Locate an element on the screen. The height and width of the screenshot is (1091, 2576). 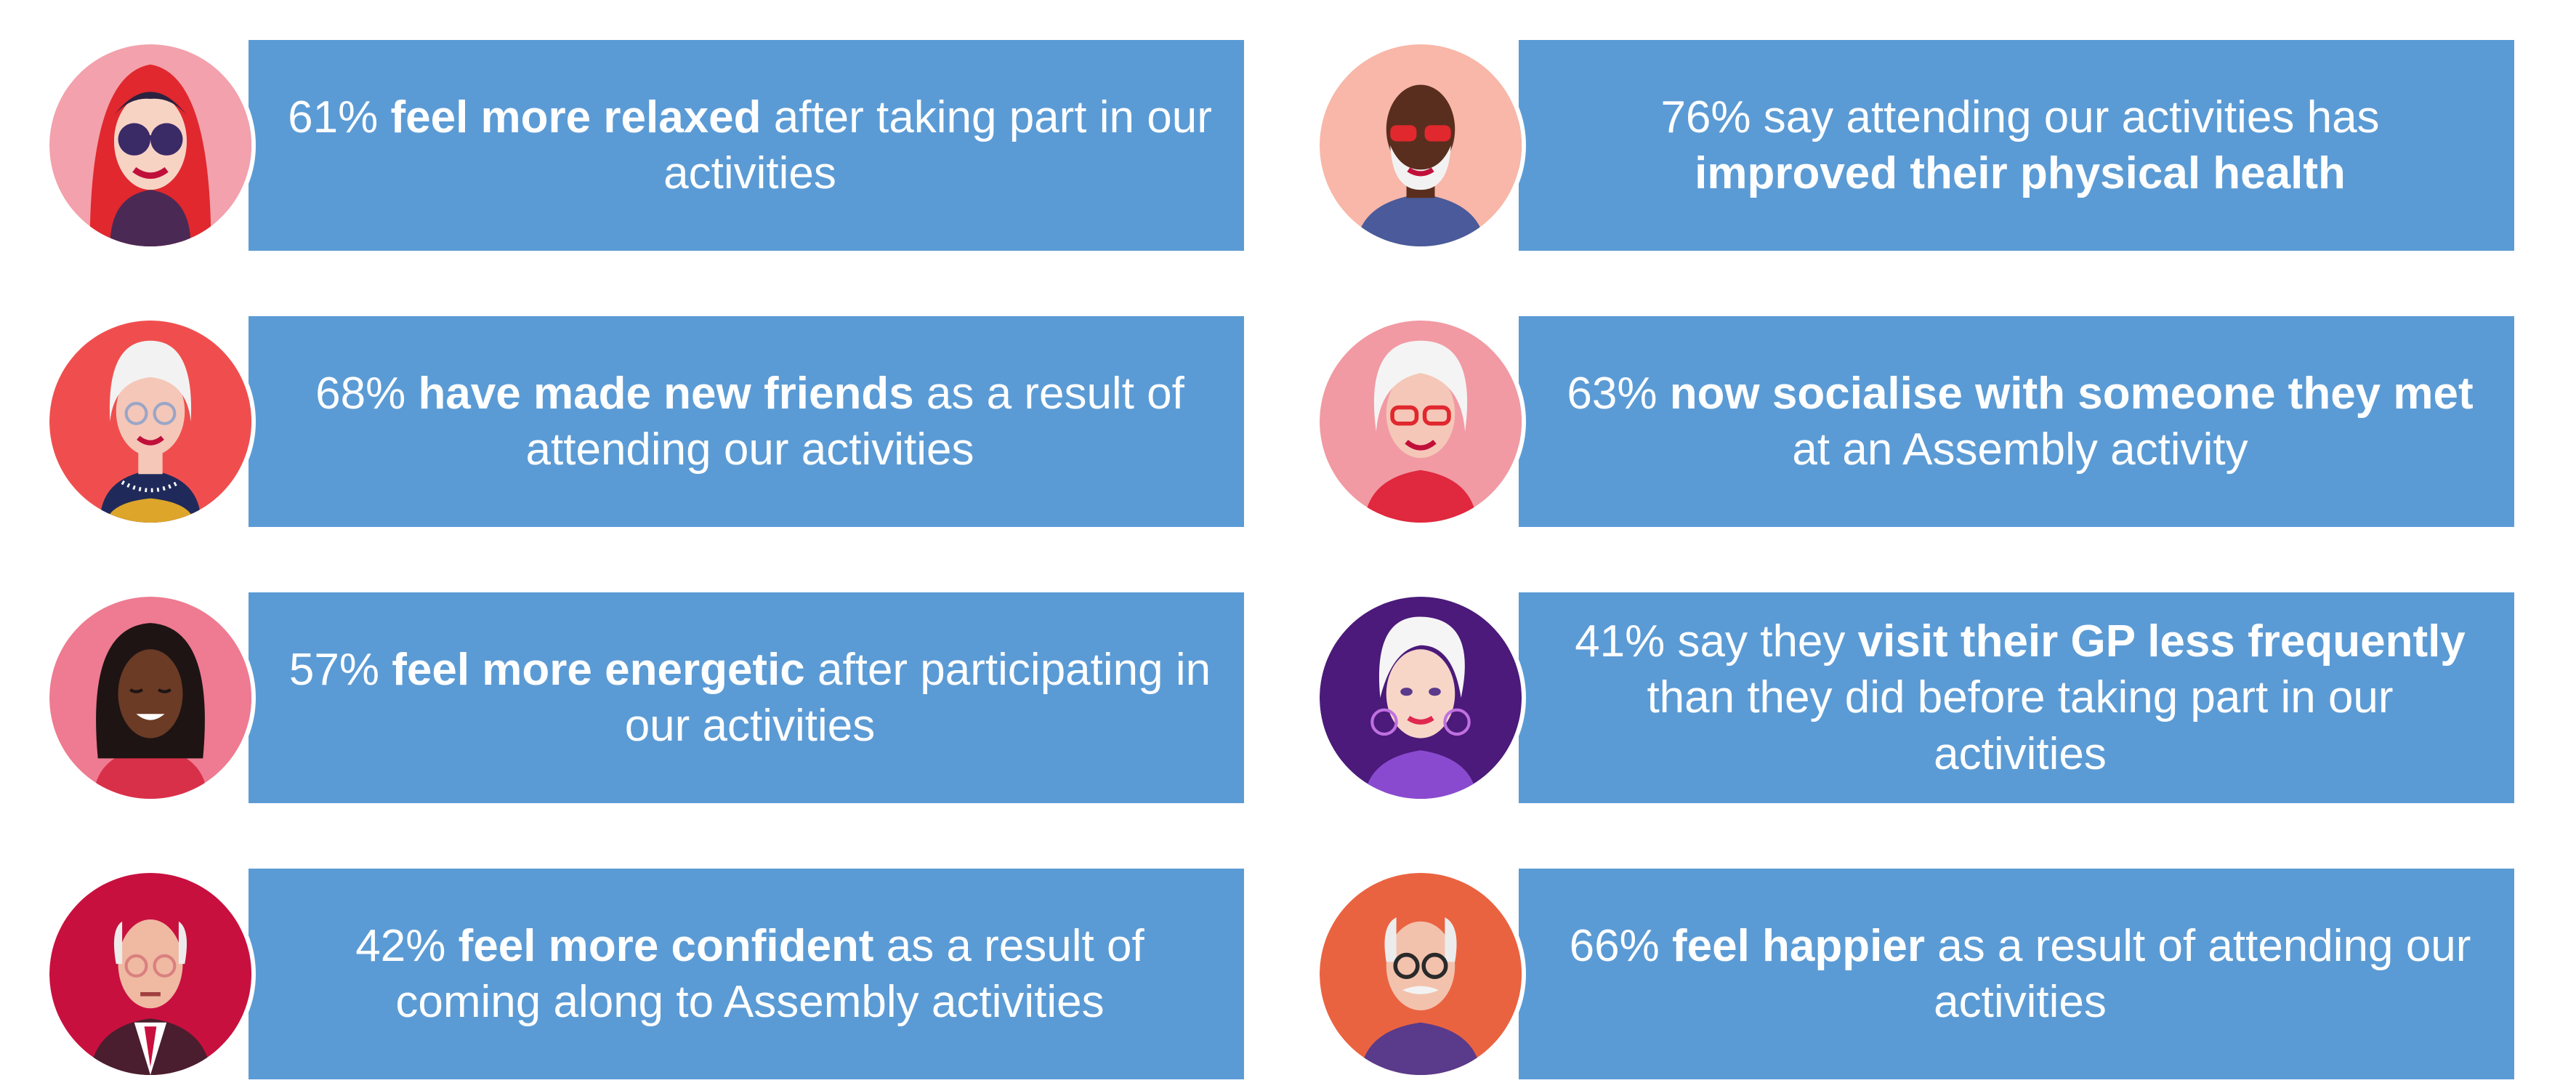
woman-dark-hair-icon is located at coordinates (150, 697).